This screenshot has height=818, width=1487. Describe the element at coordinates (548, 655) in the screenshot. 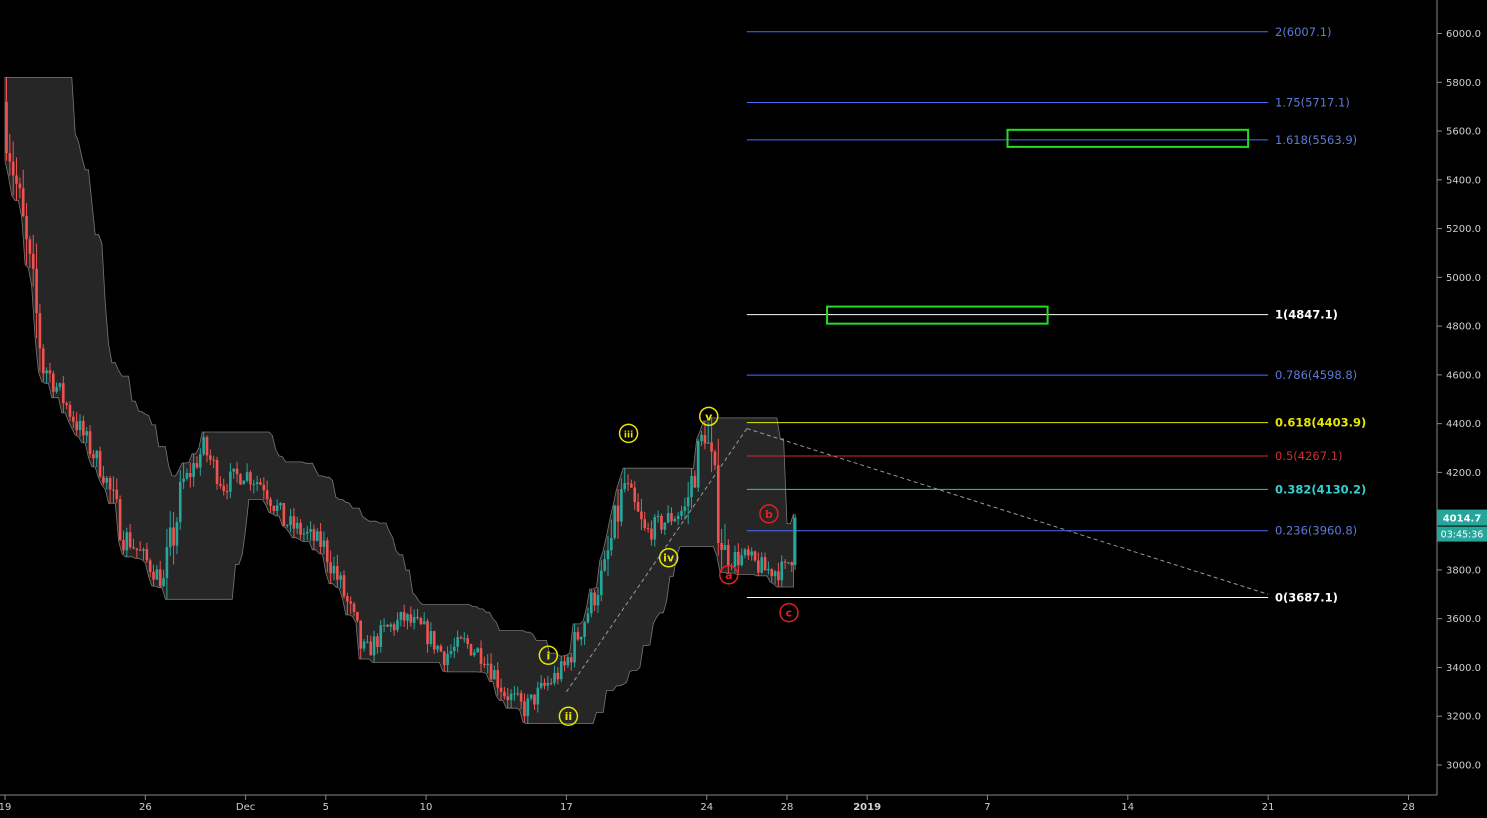

I see `wave-label-i: i` at that location.